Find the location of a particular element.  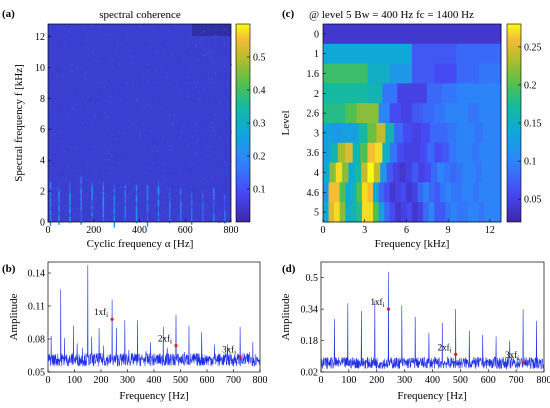

panel-b-y-ticks: 0.05 0.08 0.11 0.14 is located at coordinates (39, 324).